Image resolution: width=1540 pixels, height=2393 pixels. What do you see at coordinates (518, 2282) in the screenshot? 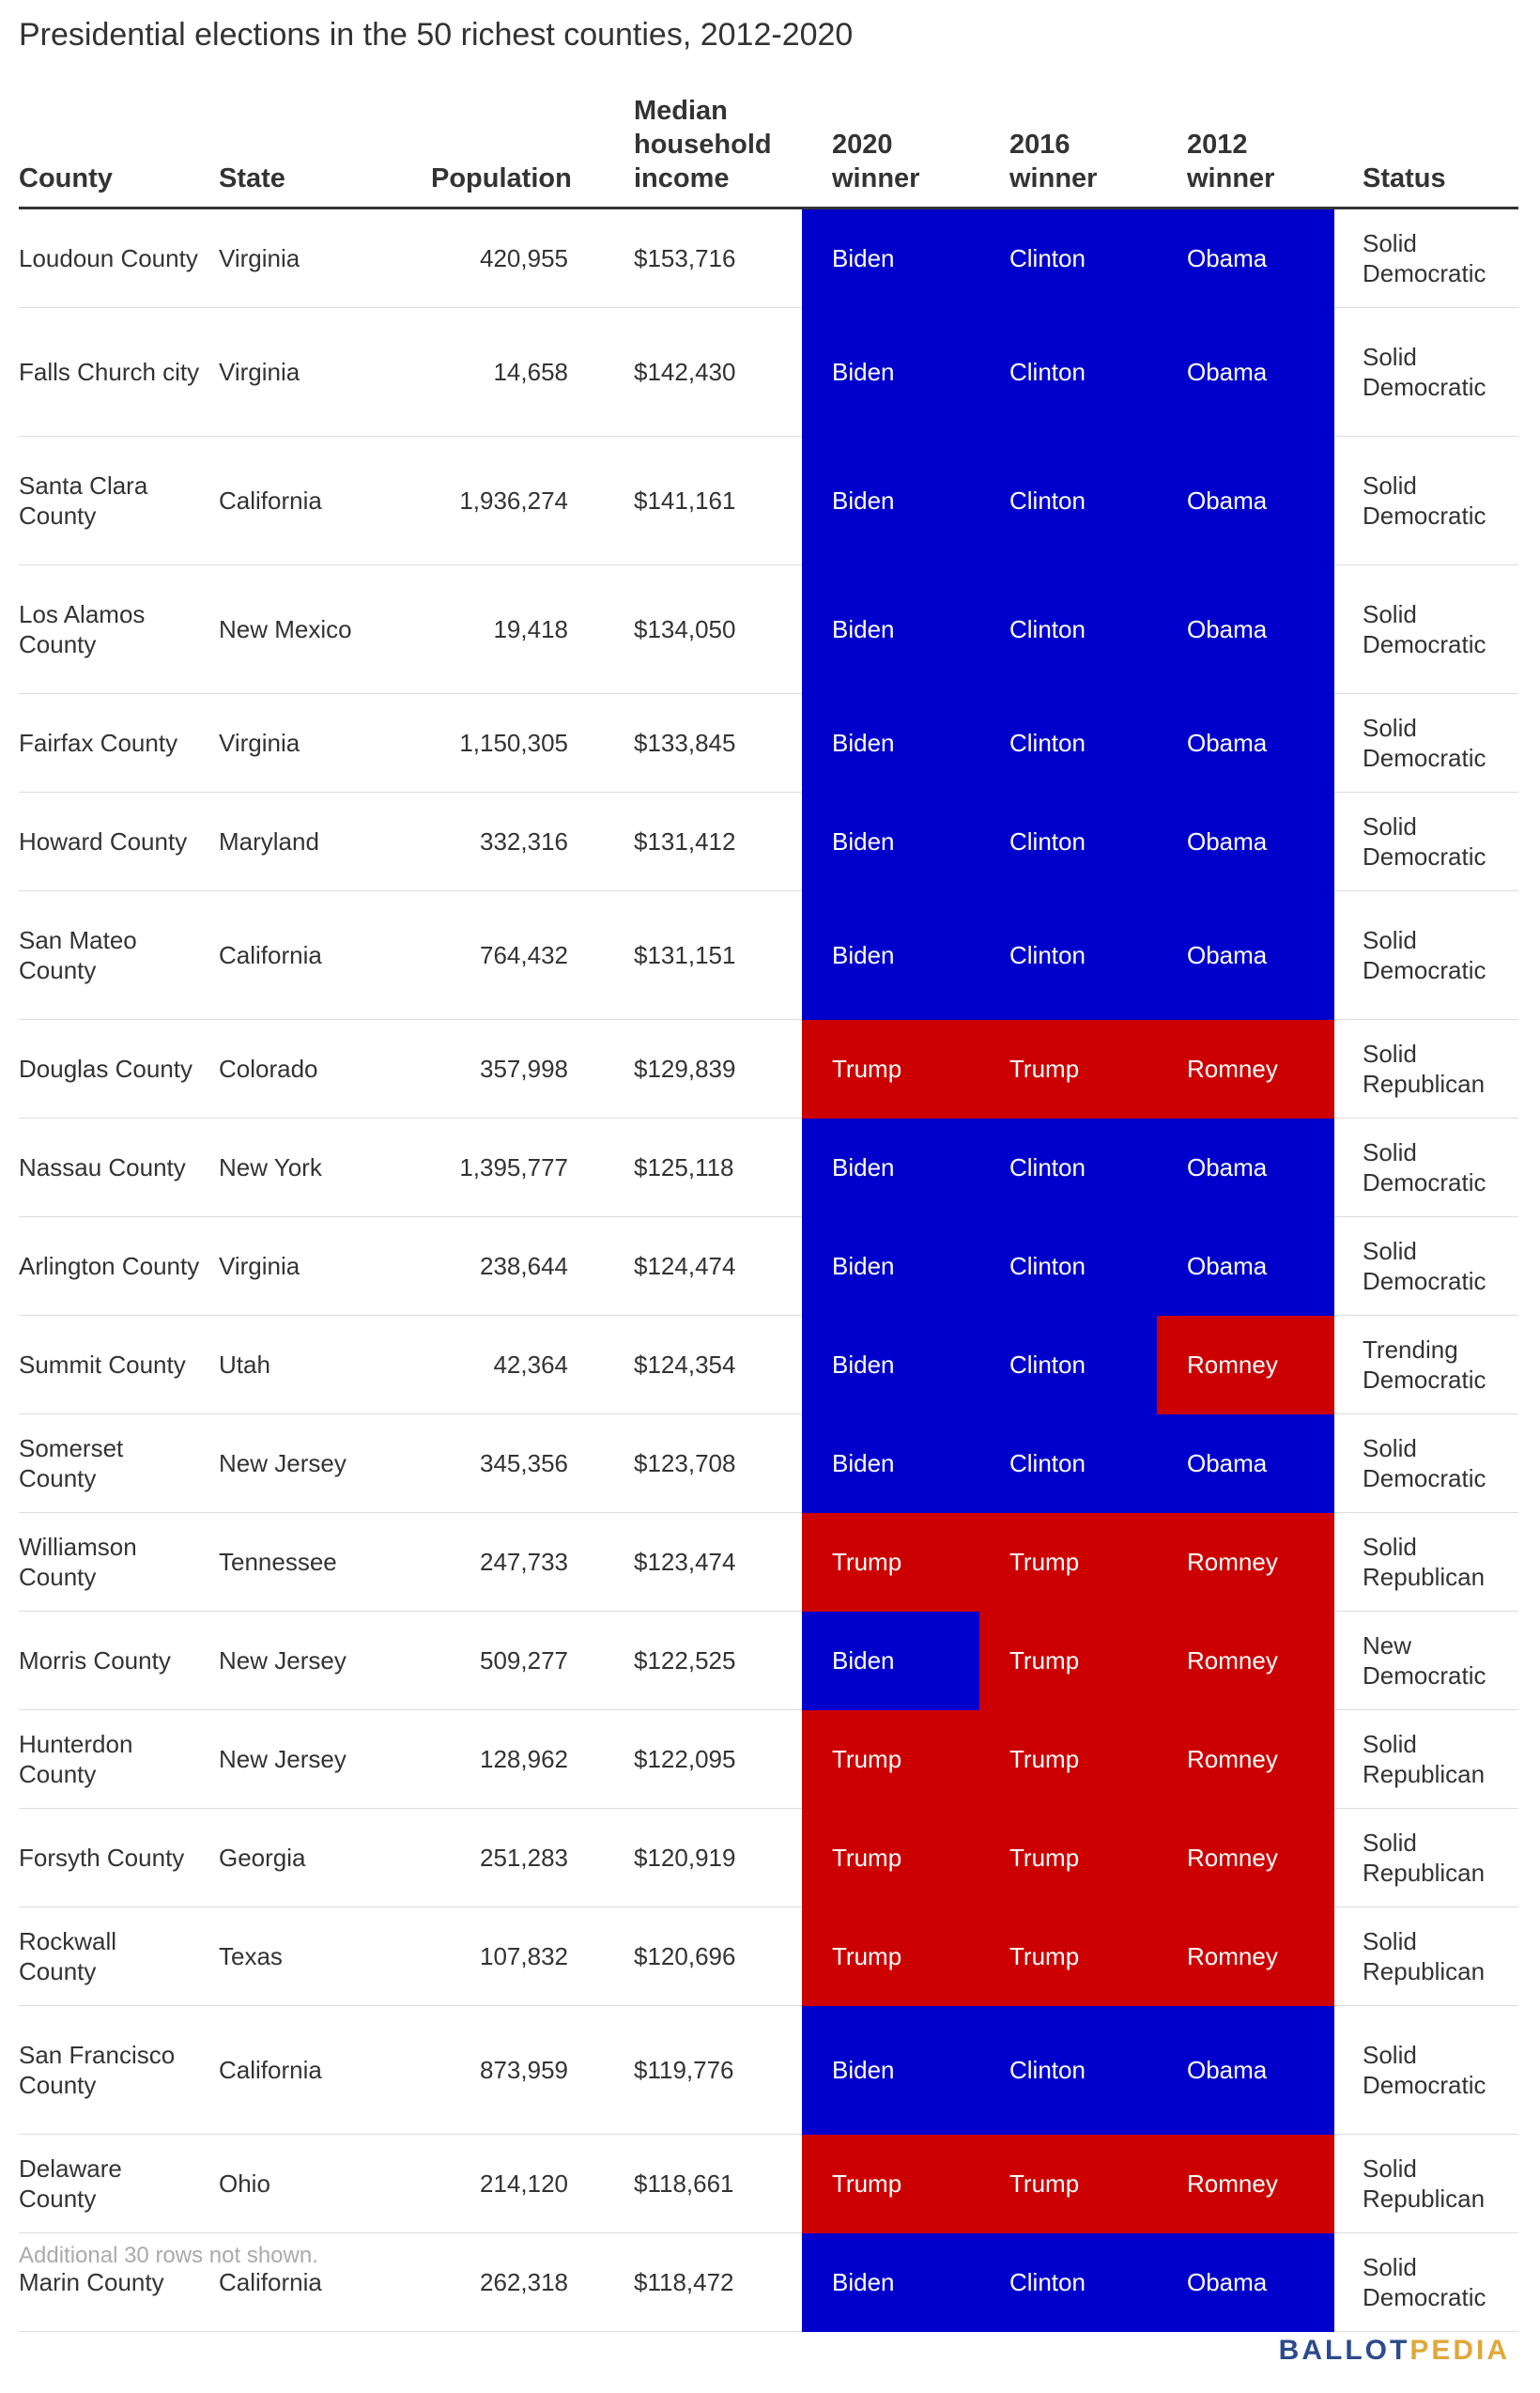
I see `population-cell: 262,318` at bounding box center [518, 2282].